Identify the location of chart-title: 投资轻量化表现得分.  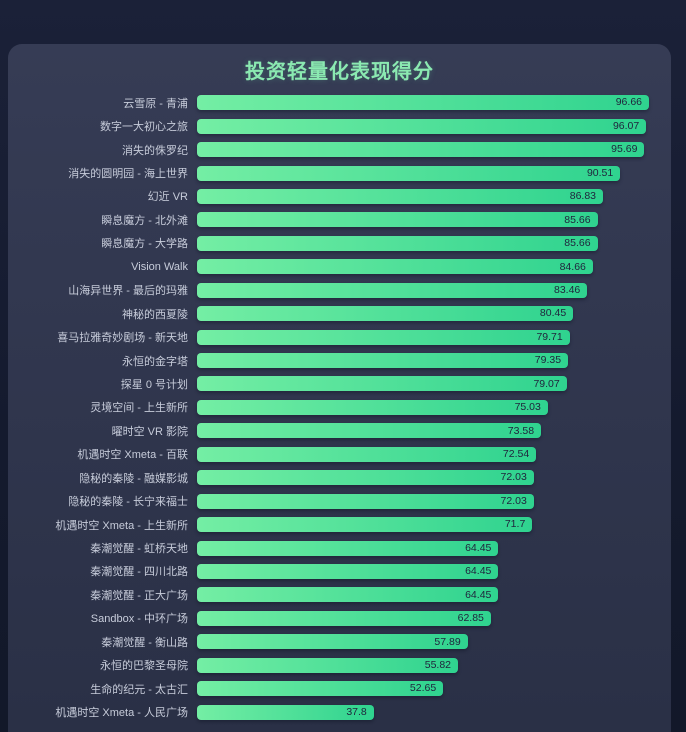
(339, 72).